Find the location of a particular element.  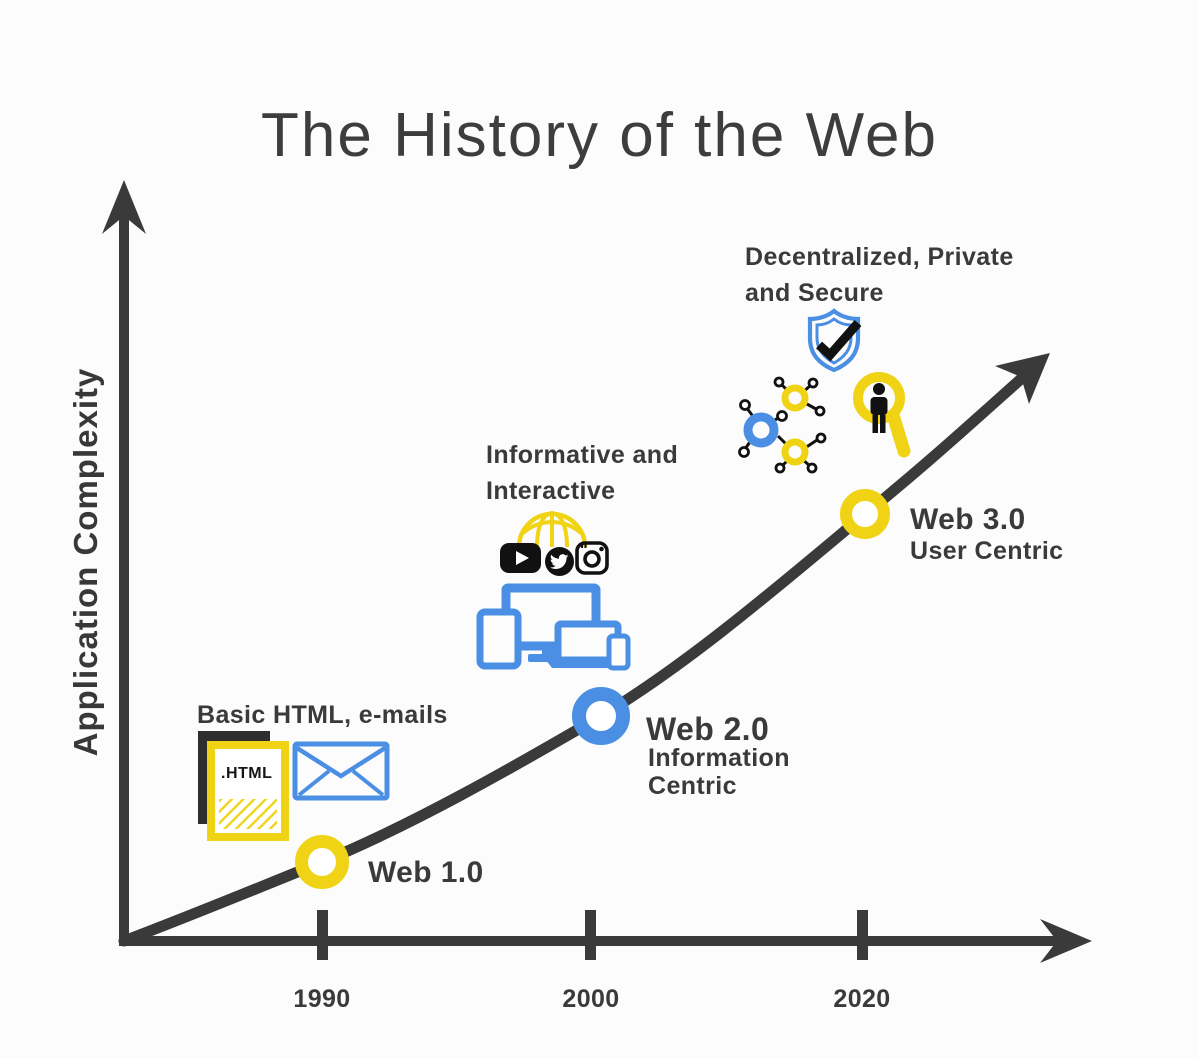

web3-feature-line2: and Secure is located at coordinates (814, 293).